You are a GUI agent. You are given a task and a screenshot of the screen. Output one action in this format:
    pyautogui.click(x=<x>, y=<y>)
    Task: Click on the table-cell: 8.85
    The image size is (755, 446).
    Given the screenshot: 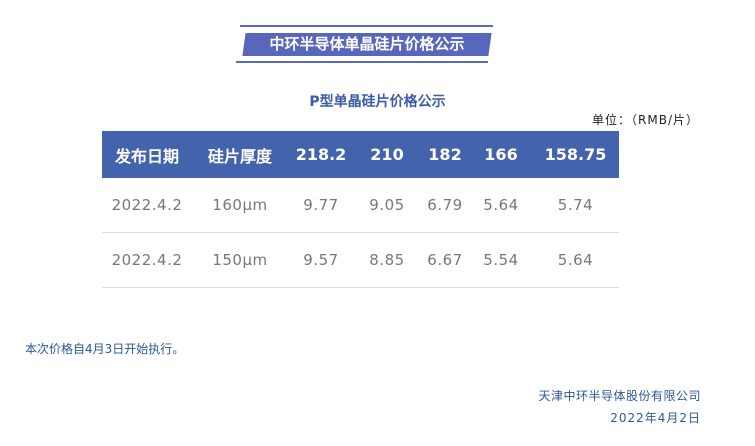 What is the action you would take?
    pyautogui.click(x=387, y=260)
    